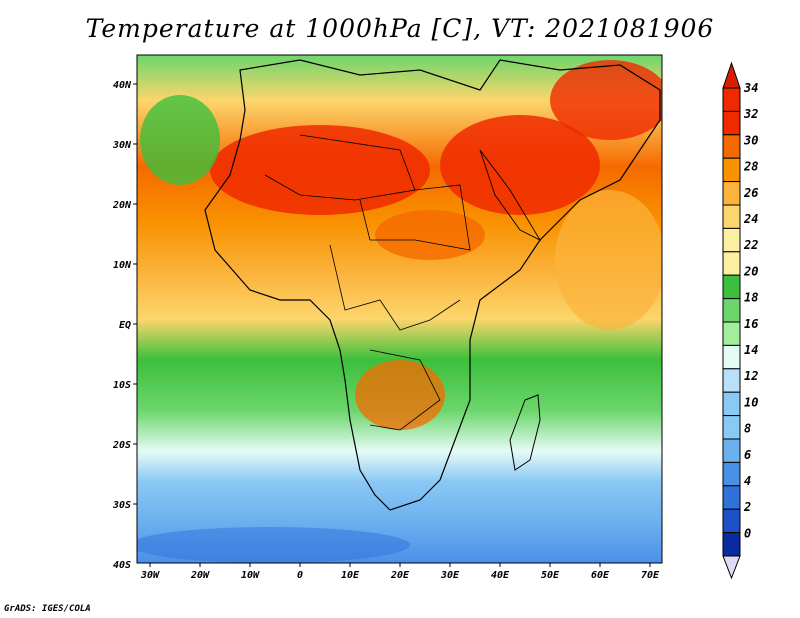 This screenshot has height=618, width=800. I want to click on colorbar-label: 32, so click(750, 114).